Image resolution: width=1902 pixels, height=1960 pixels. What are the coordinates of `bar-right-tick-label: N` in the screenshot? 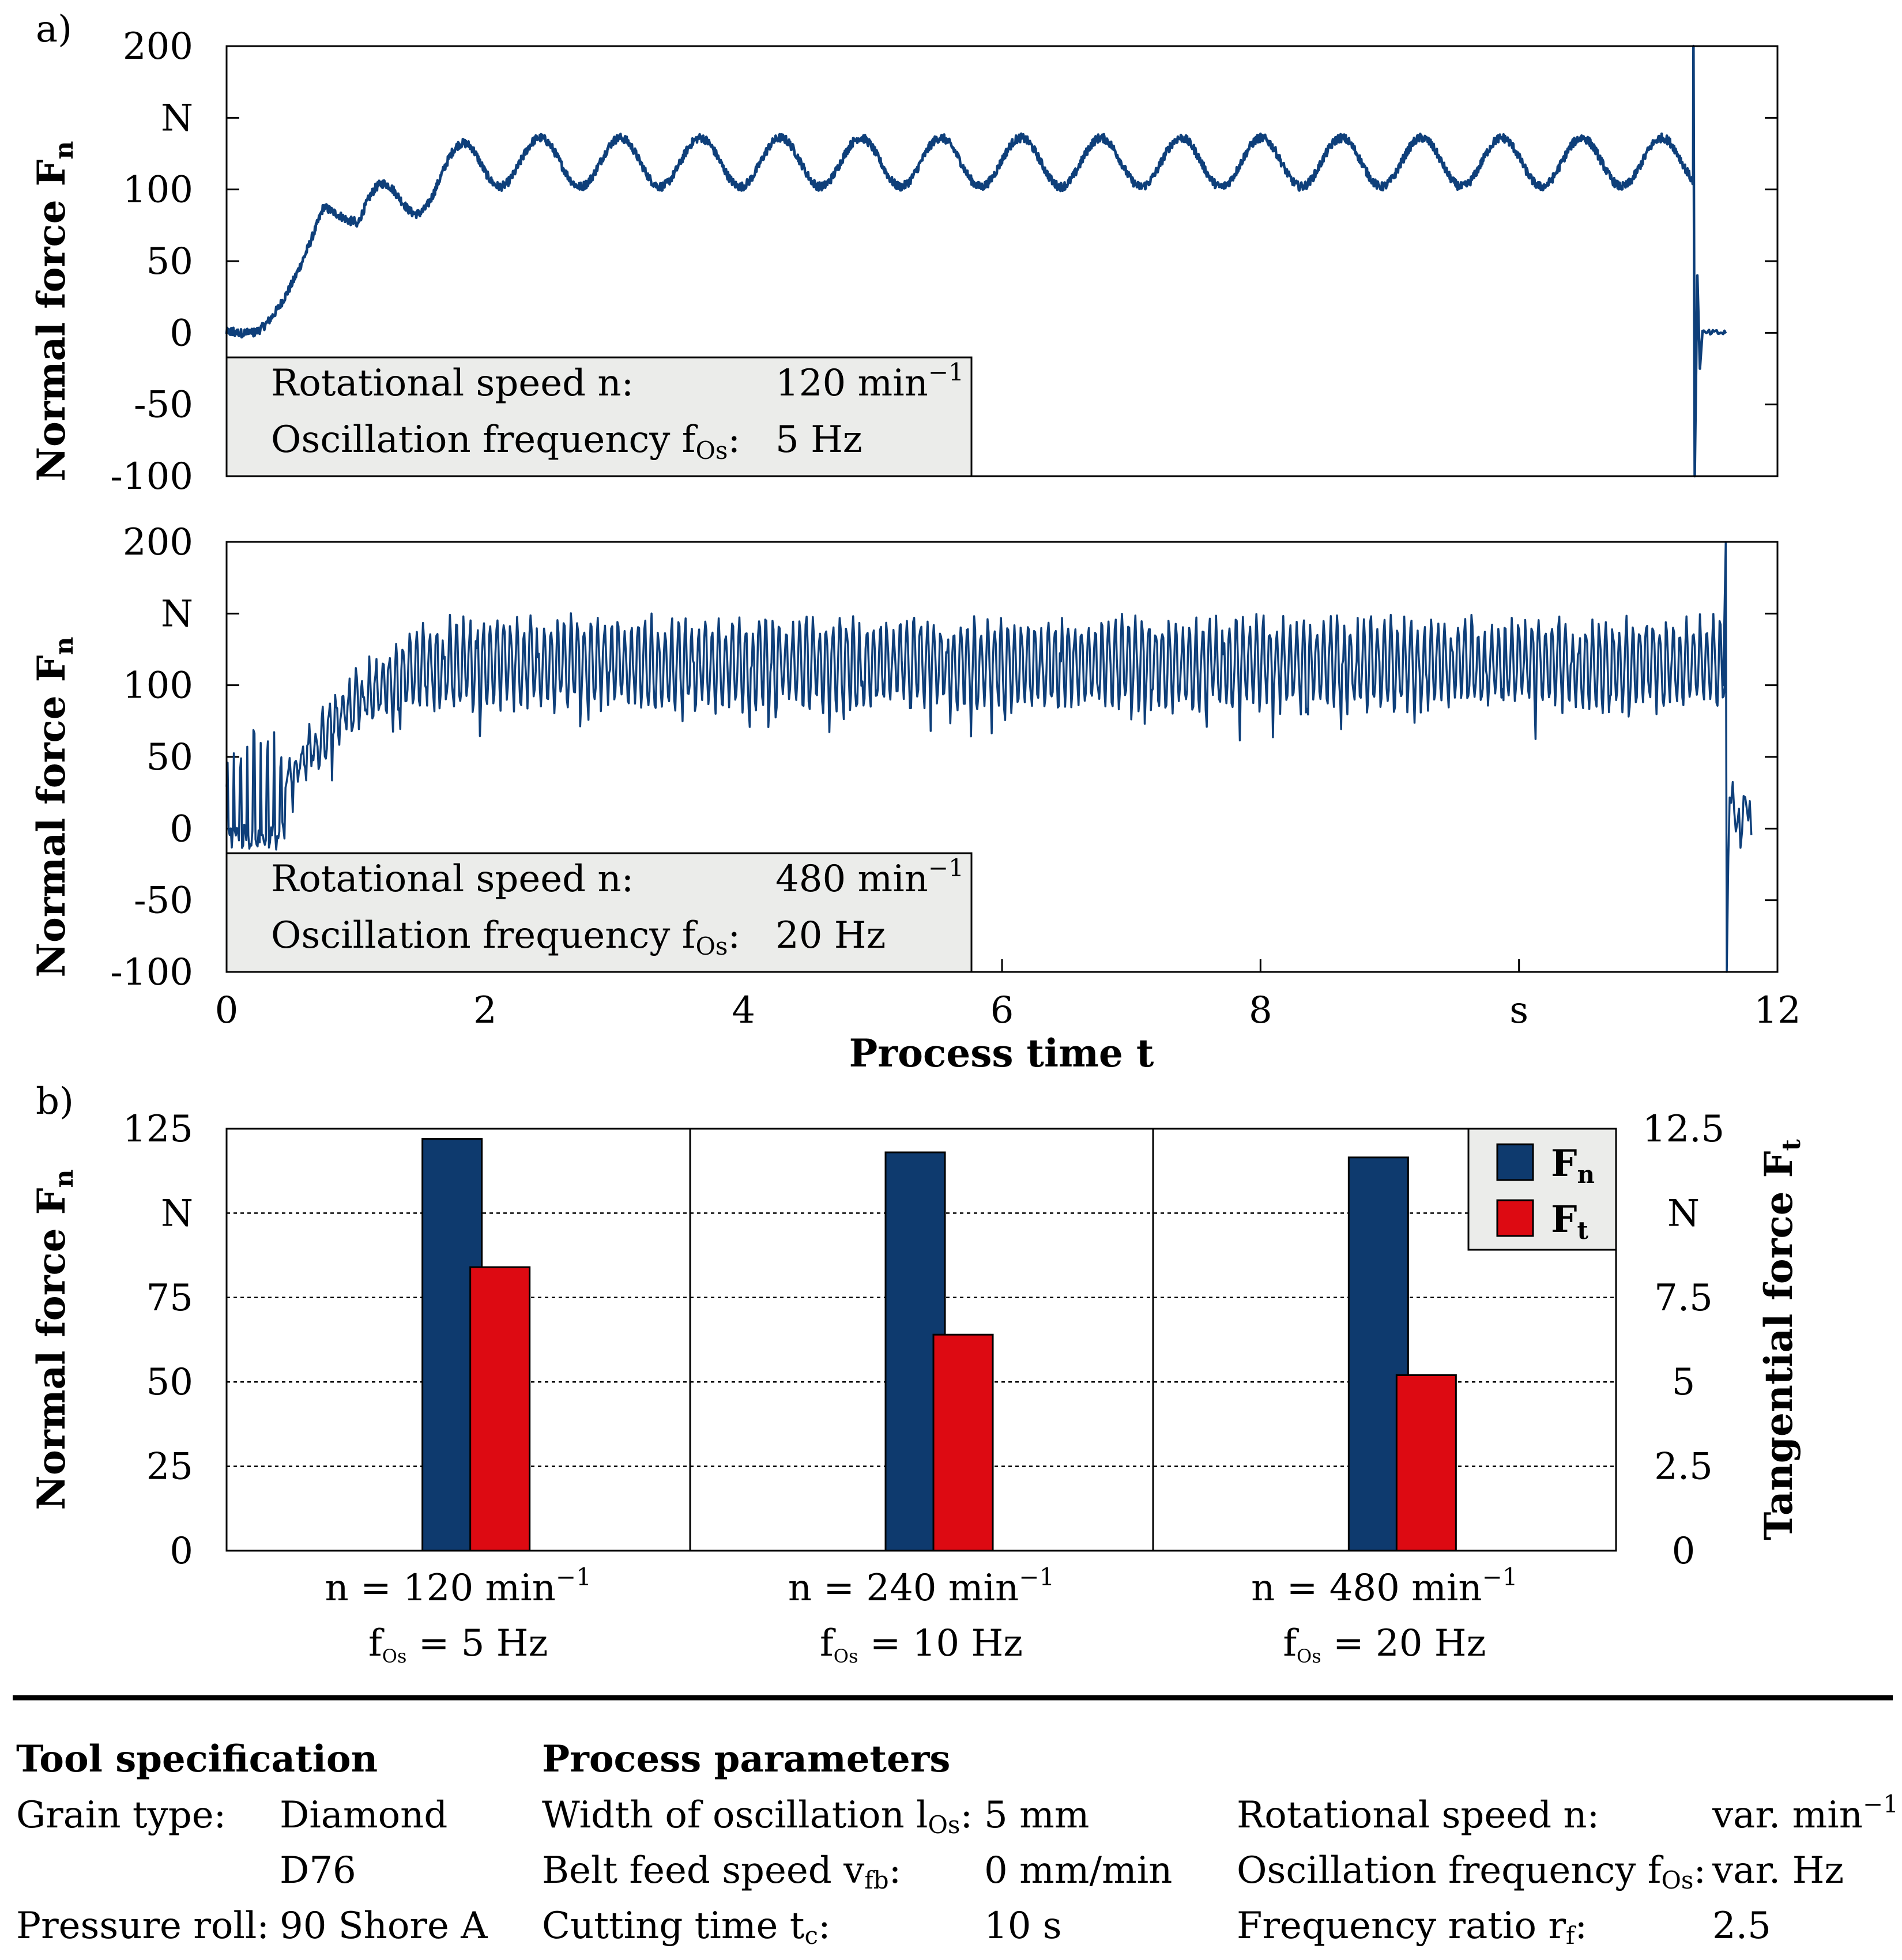 It's located at (1683, 1213).